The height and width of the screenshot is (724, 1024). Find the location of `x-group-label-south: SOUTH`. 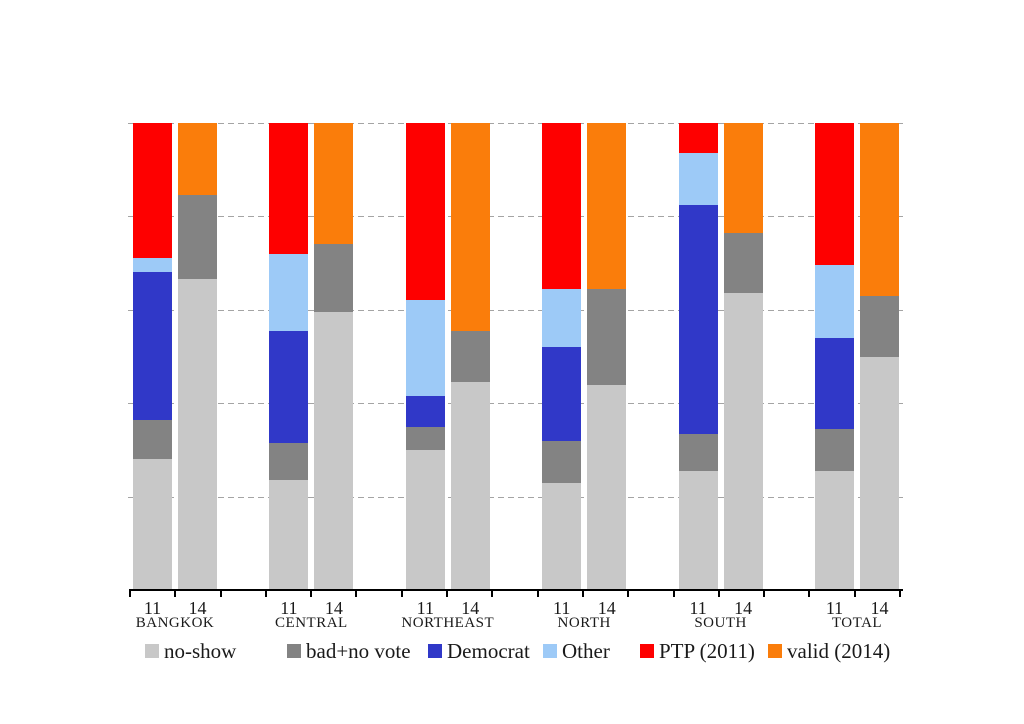

x-group-label-south: SOUTH is located at coordinates (720, 623).